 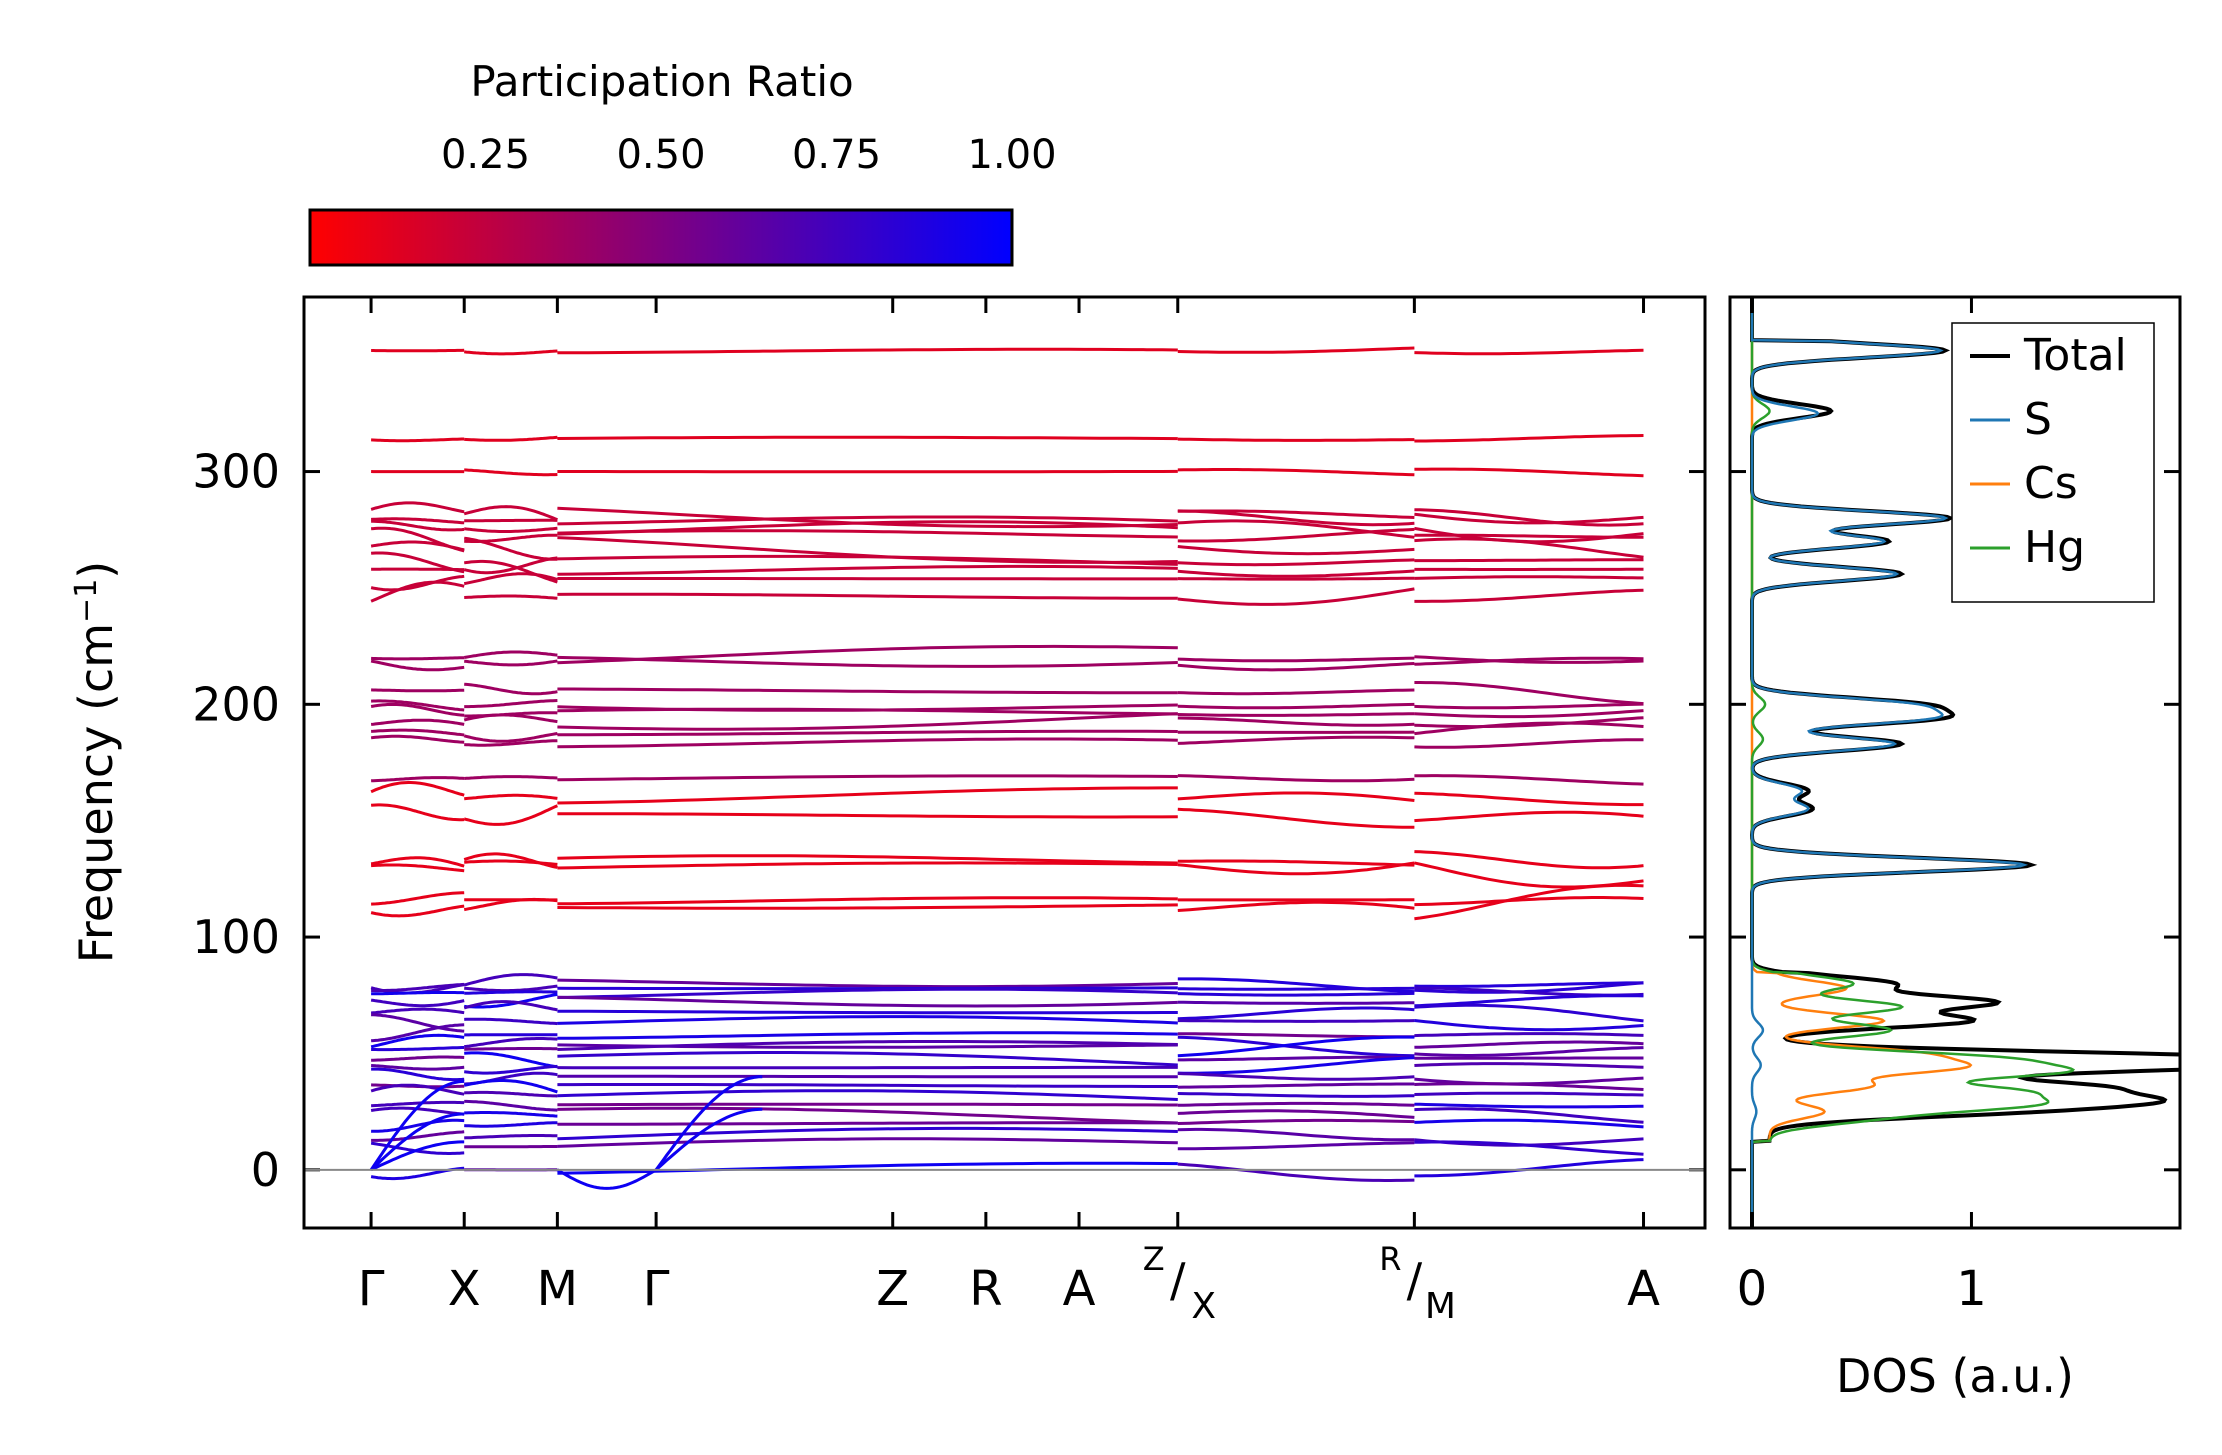 What do you see at coordinates (236, 937) in the screenshot?
I see `y-tick-label: 100` at bounding box center [236, 937].